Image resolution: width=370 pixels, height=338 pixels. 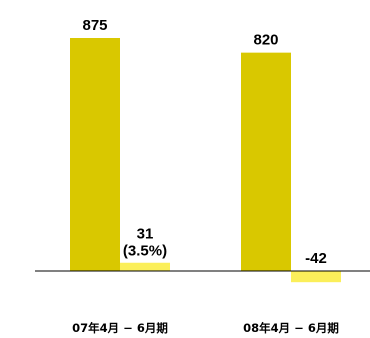 What do you see at coordinates (120, 328) in the screenshot?
I see `category-label-1: 07年4月 − 6月期` at bounding box center [120, 328].